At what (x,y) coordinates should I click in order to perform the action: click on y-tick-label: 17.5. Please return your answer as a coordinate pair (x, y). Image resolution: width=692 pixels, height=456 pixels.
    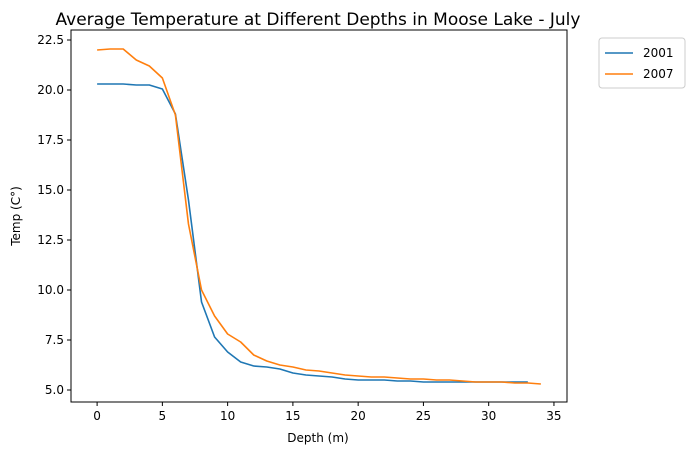
    Looking at the image, I should click on (50, 140).